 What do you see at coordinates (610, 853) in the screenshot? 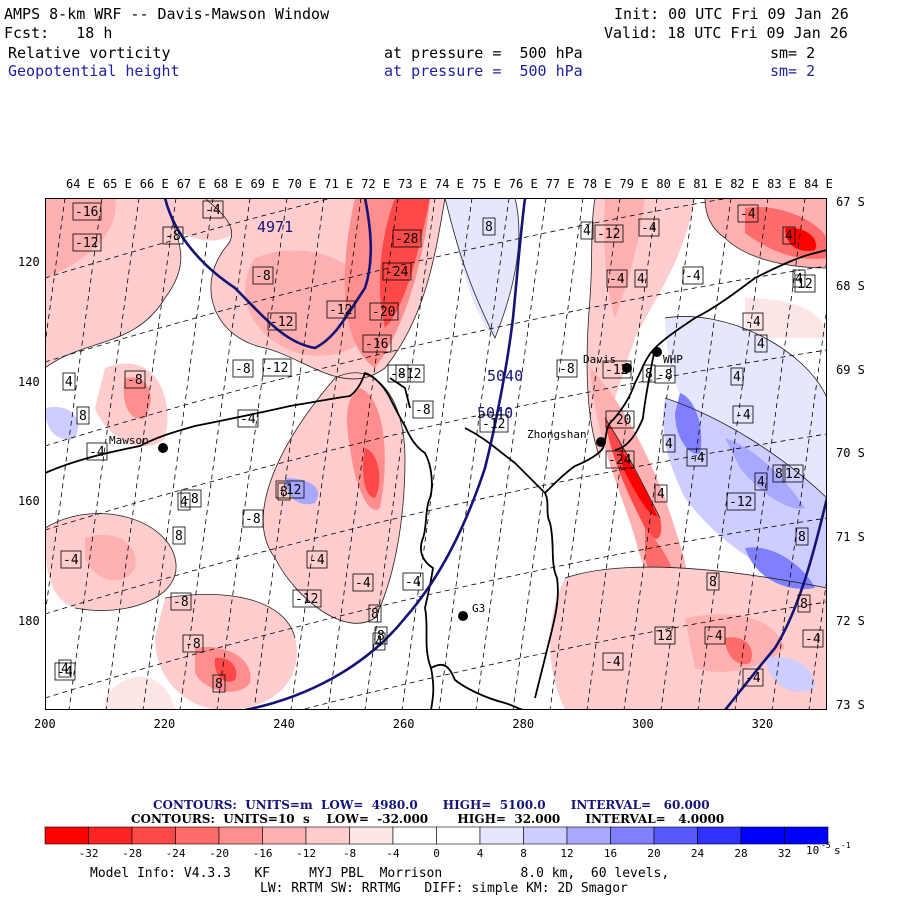
I see `colorbar-label: 16` at bounding box center [610, 853].